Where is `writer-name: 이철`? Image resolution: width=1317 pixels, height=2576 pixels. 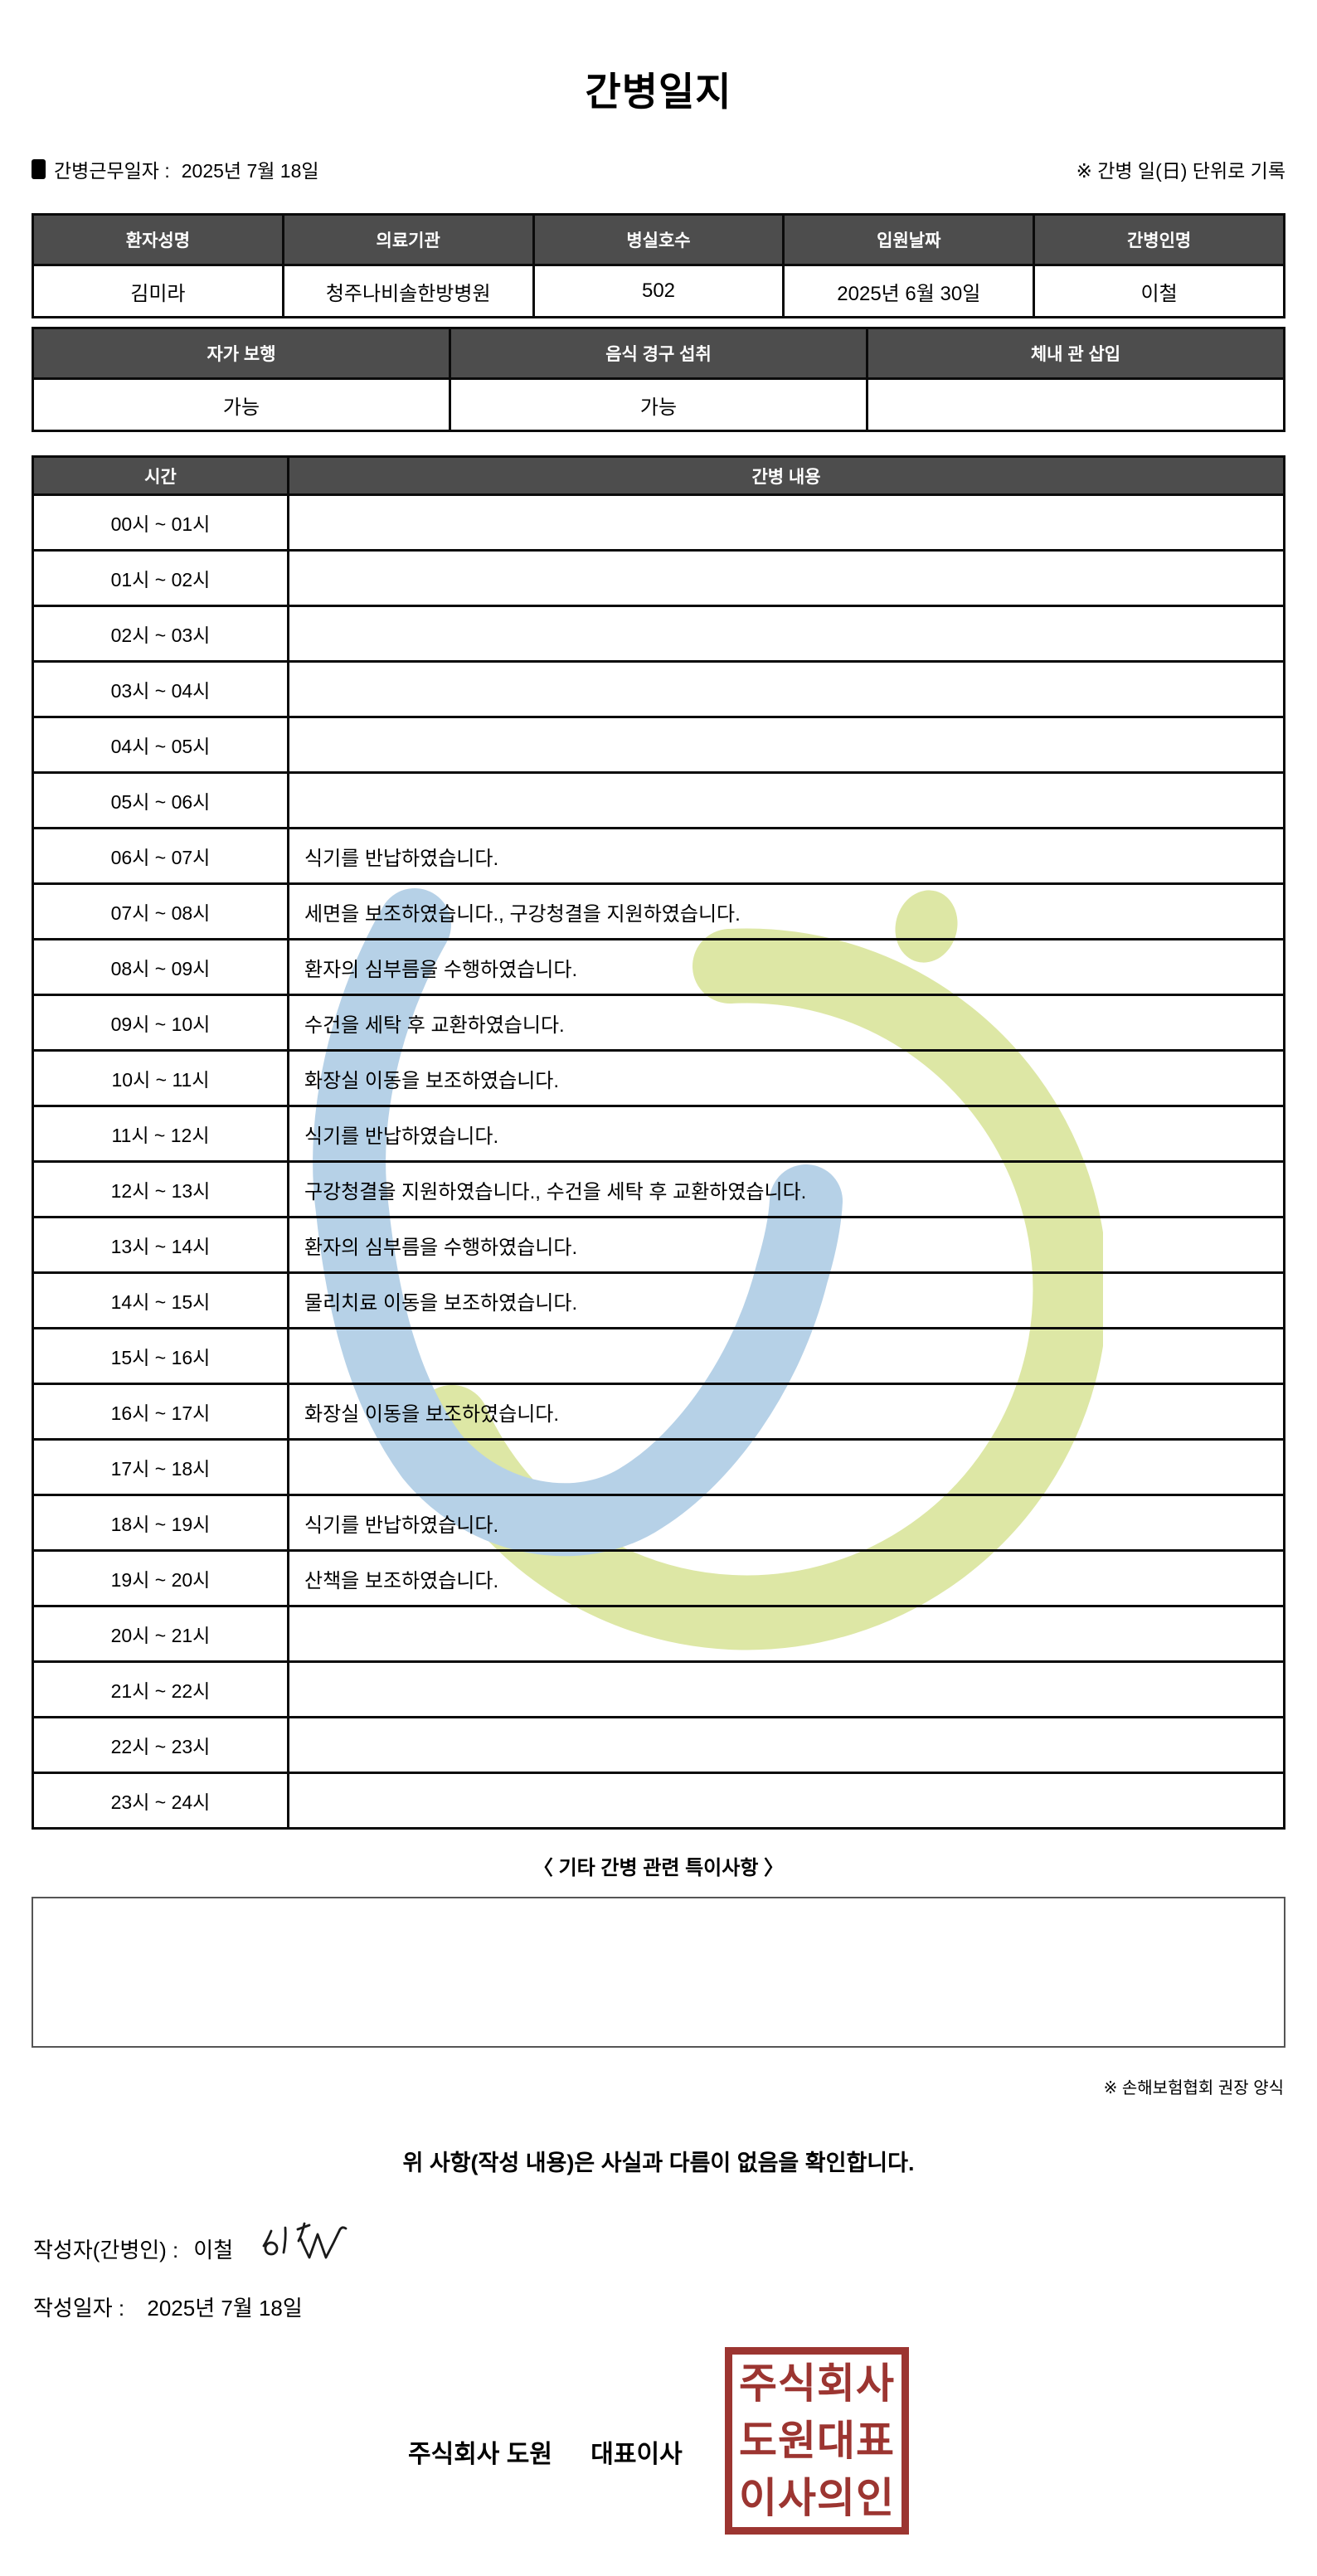
writer-name: 이철 is located at coordinates (214, 2250).